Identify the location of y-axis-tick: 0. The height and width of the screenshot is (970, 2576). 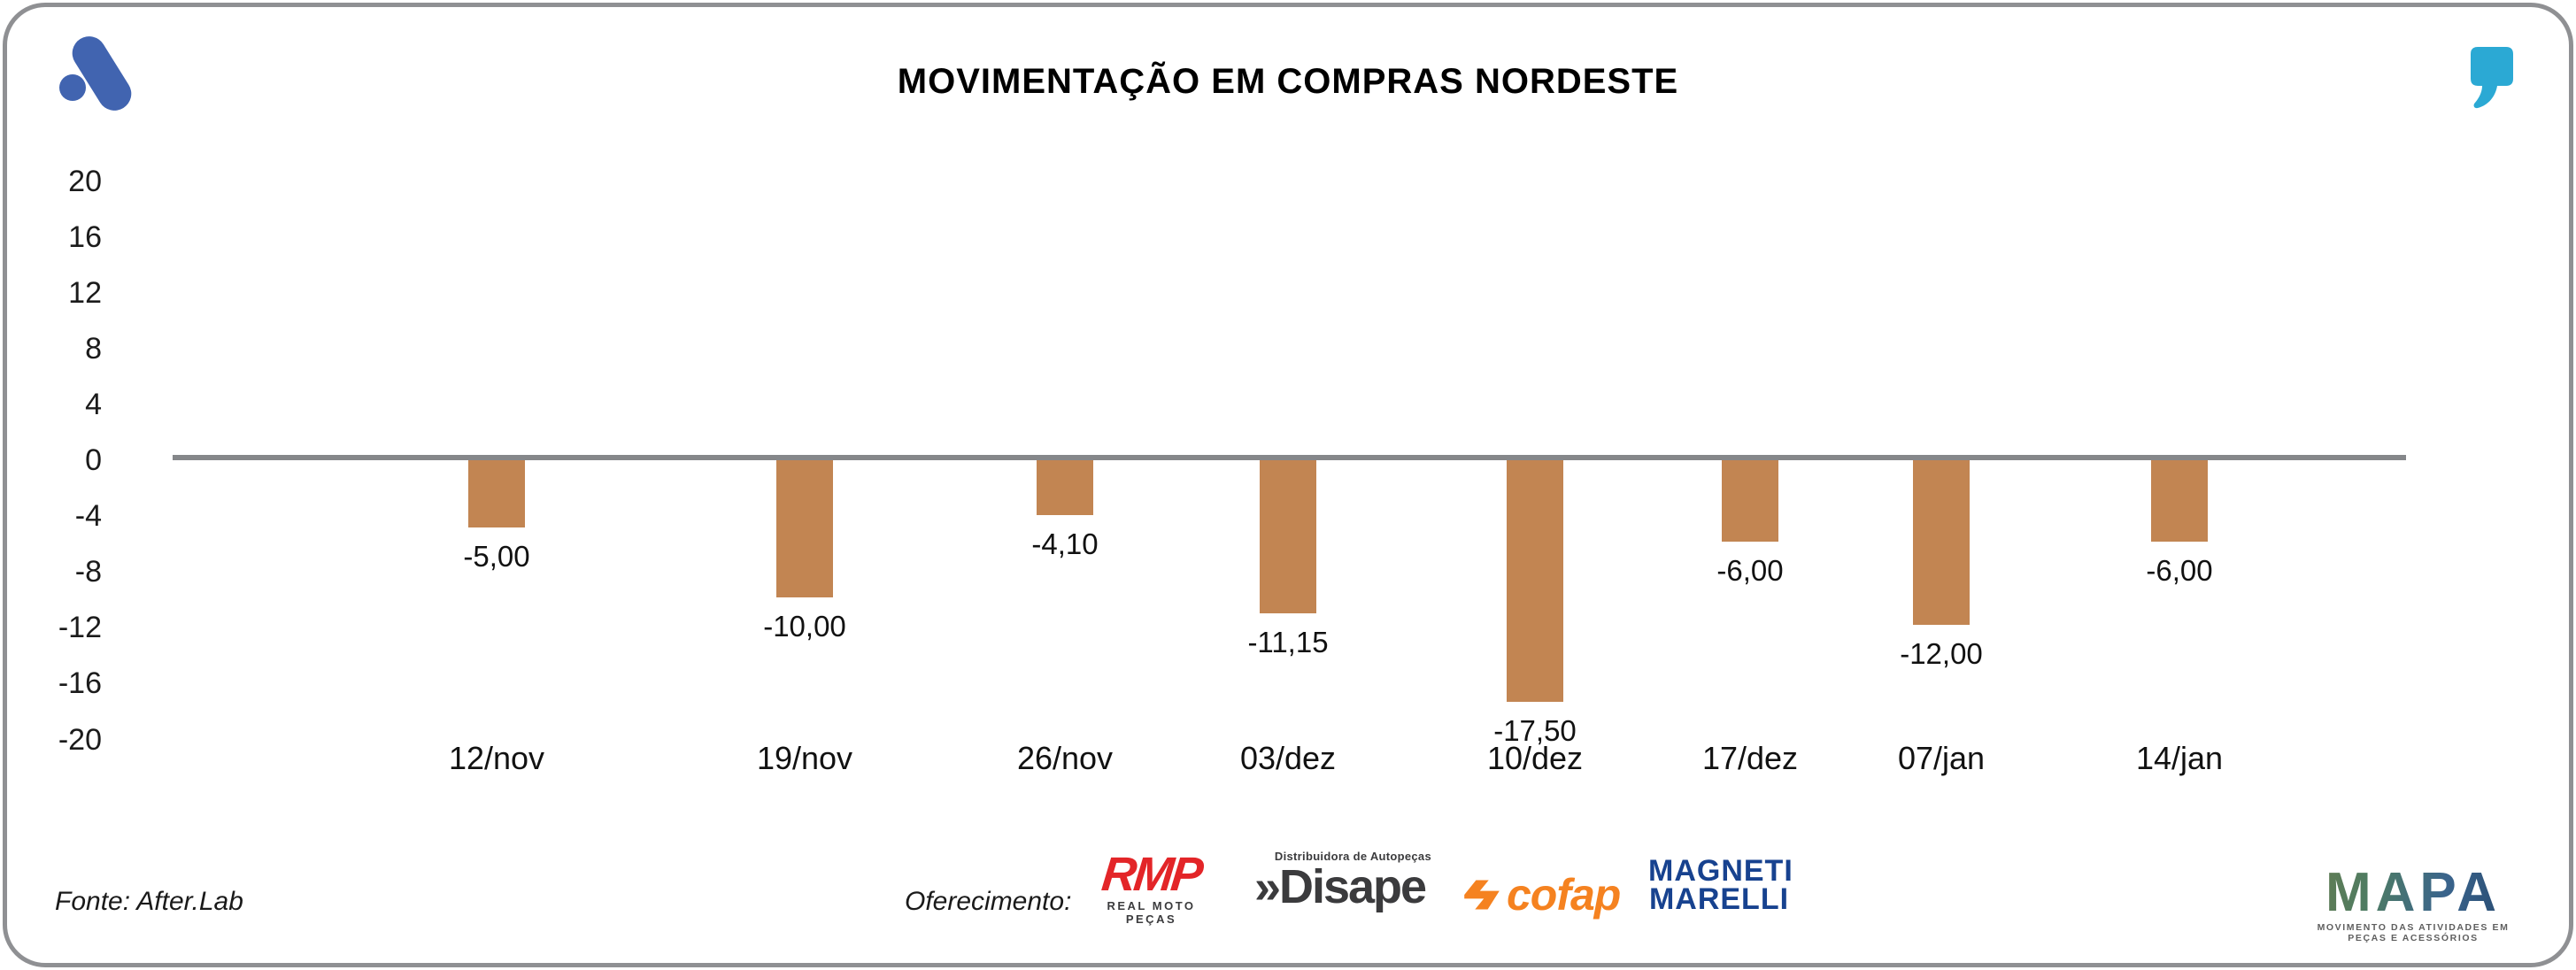
(93, 460).